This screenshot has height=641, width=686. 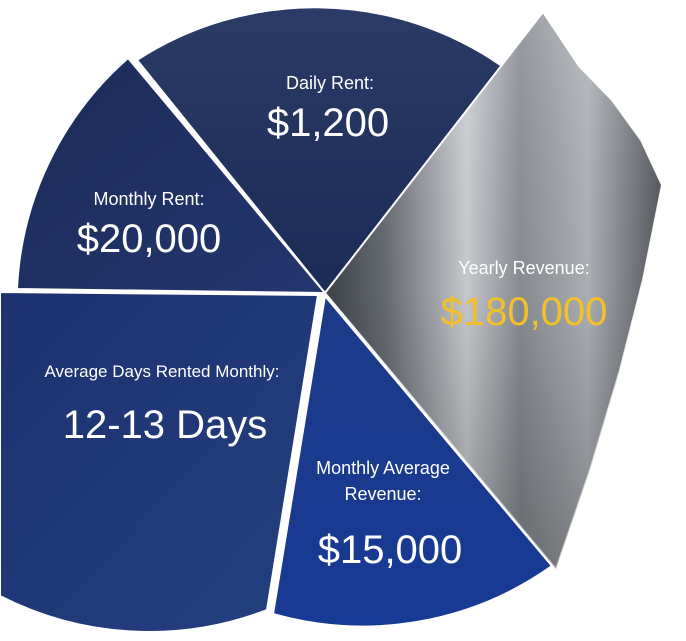 What do you see at coordinates (148, 199) in the screenshot?
I see `monthly-rent-label: Monthly Rent:` at bounding box center [148, 199].